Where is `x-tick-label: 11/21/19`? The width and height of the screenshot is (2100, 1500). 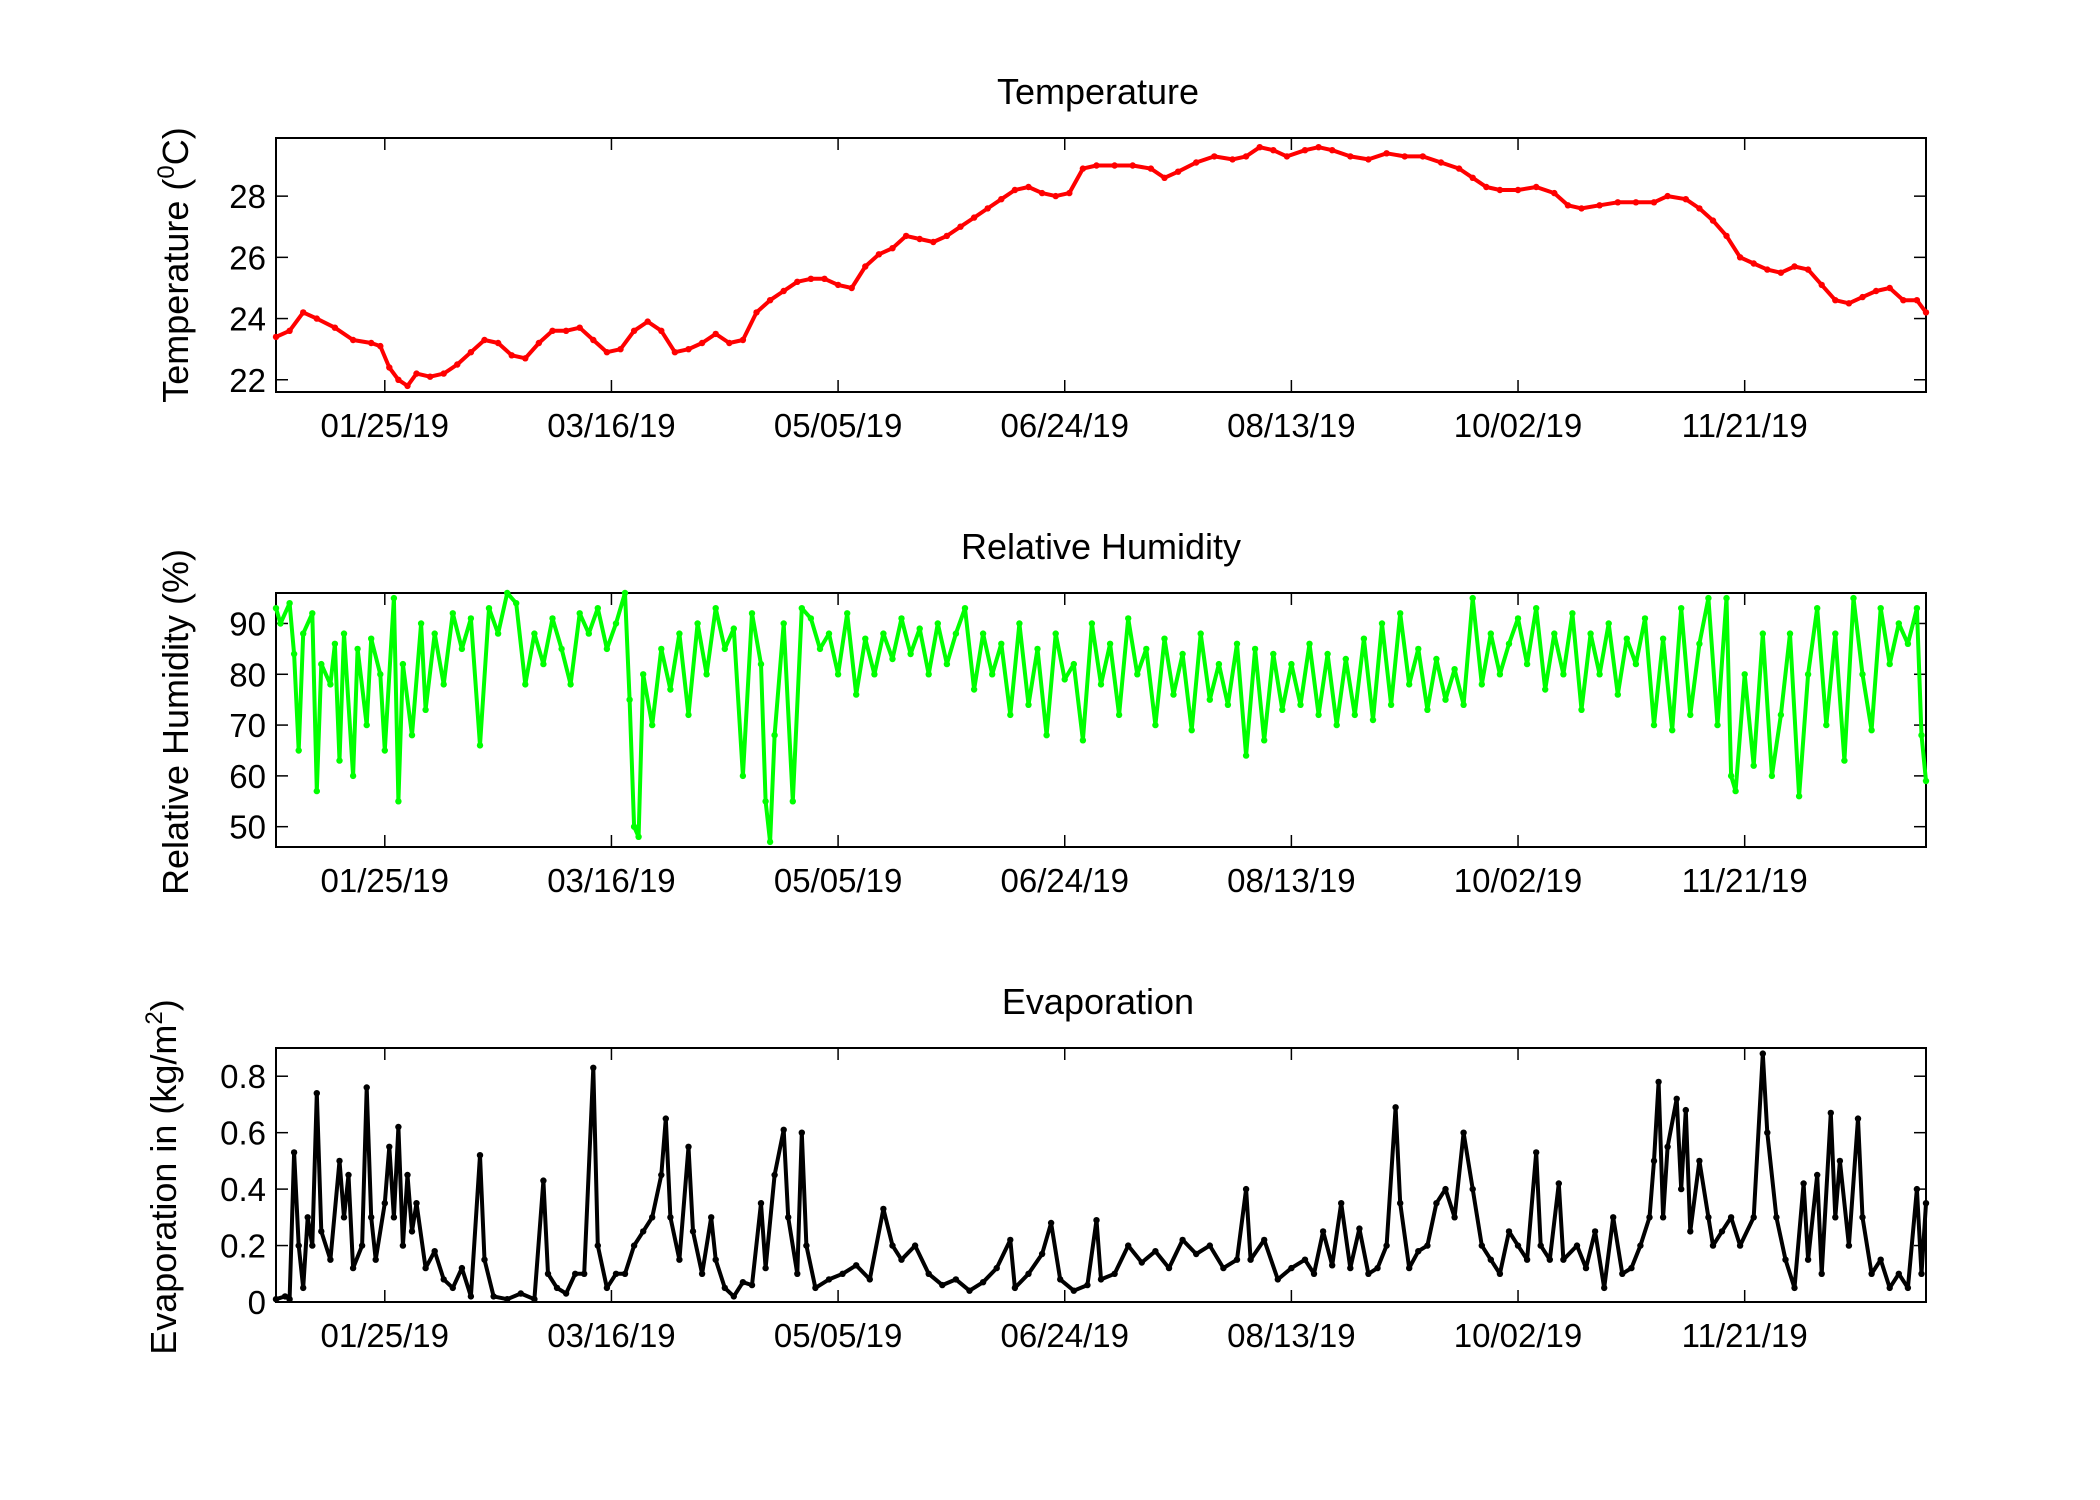
x-tick-label: 11/21/19 is located at coordinates (1745, 1335).